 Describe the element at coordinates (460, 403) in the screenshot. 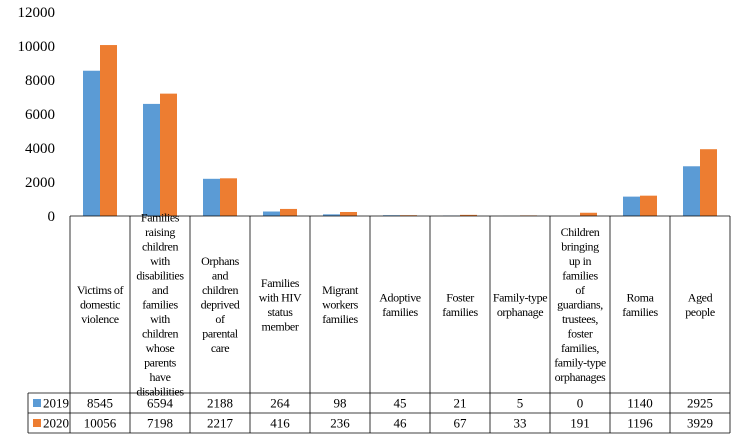

I see `data-label: 21` at that location.